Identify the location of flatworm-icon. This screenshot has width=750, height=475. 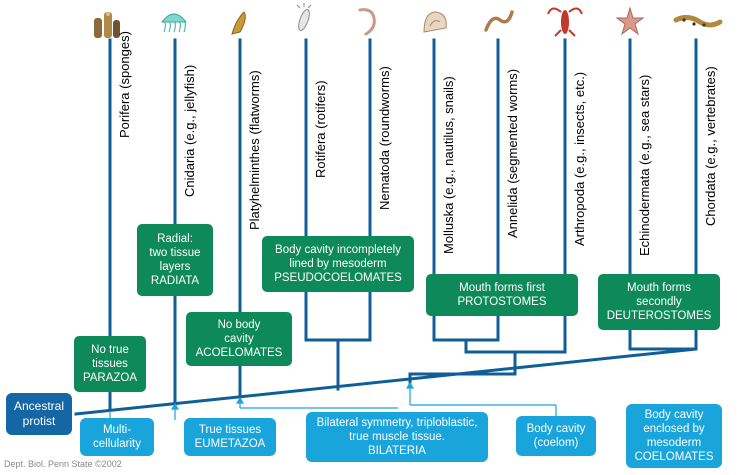
(238, 23).